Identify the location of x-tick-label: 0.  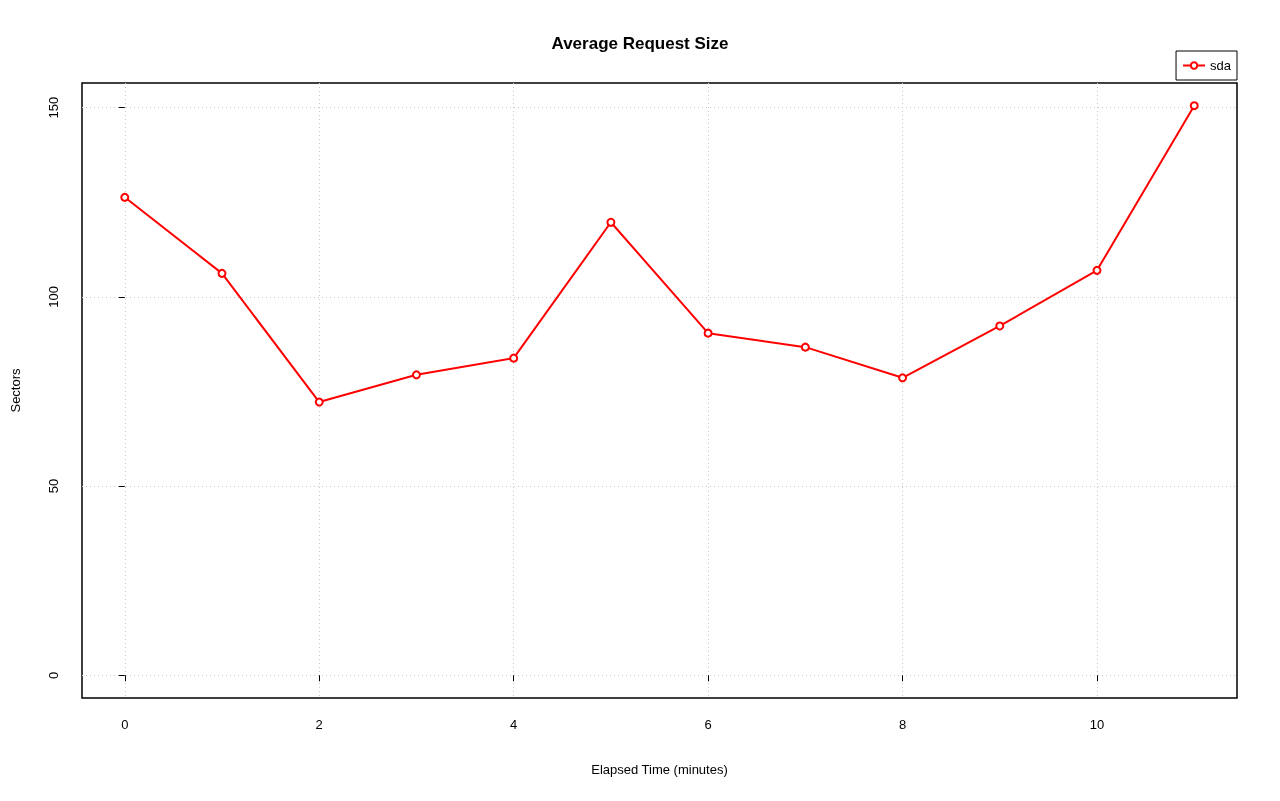
(125, 724).